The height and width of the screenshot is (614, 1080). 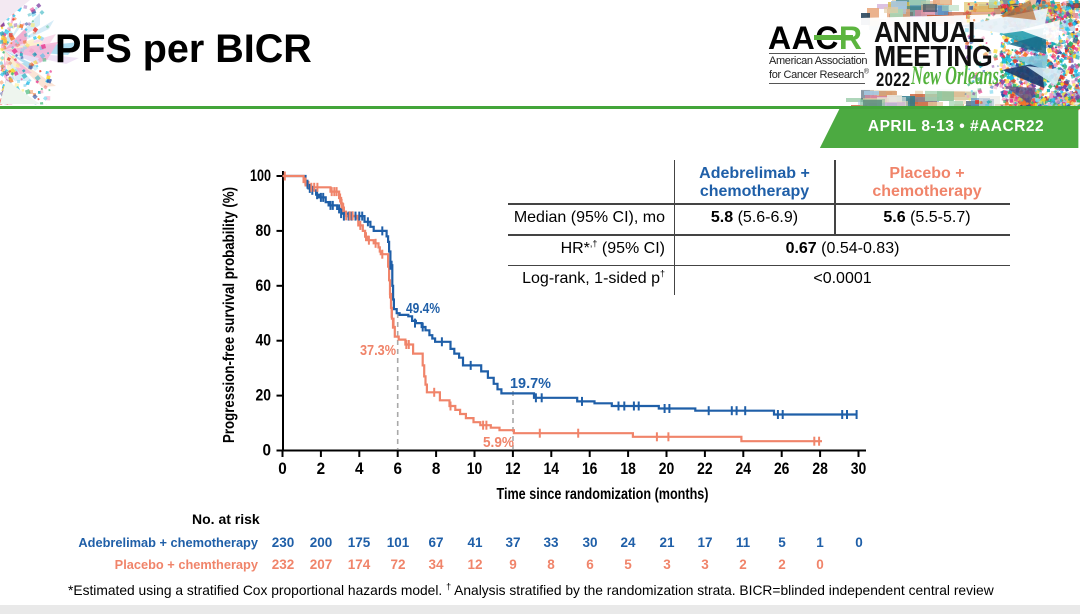 I want to click on svg-text: 40, so click(x=264, y=341).